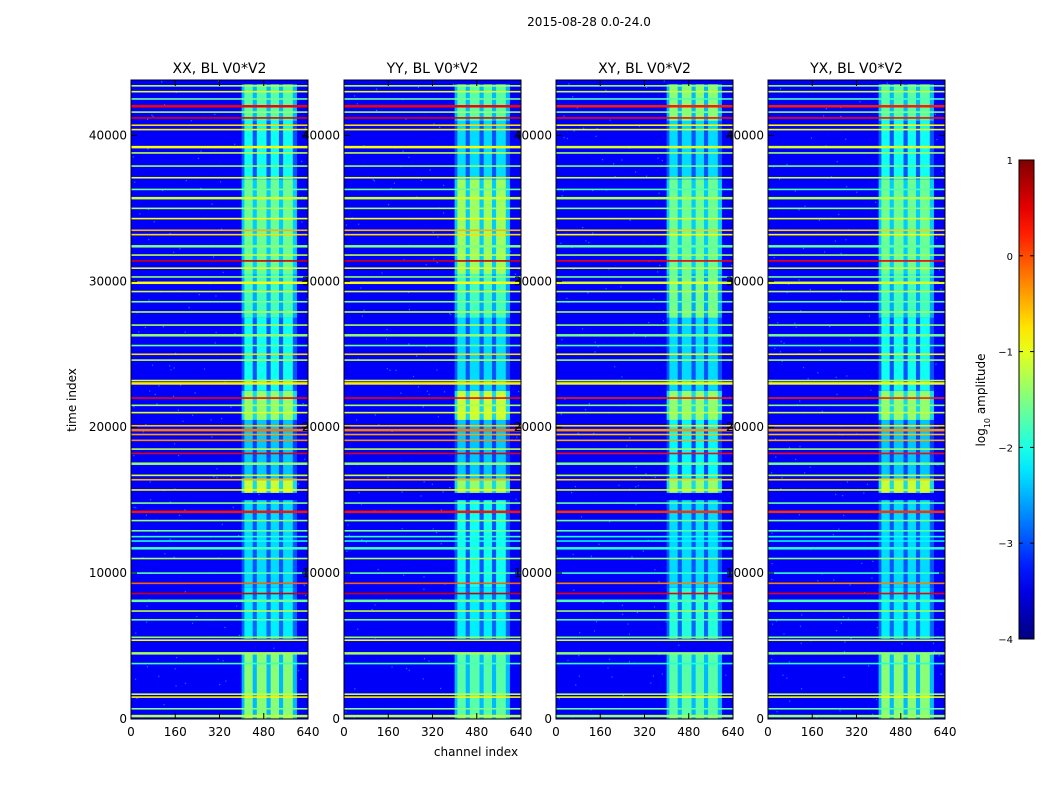  What do you see at coordinates (1005, 353) in the screenshot?
I see `colorbar-tick-label: −1` at bounding box center [1005, 353].